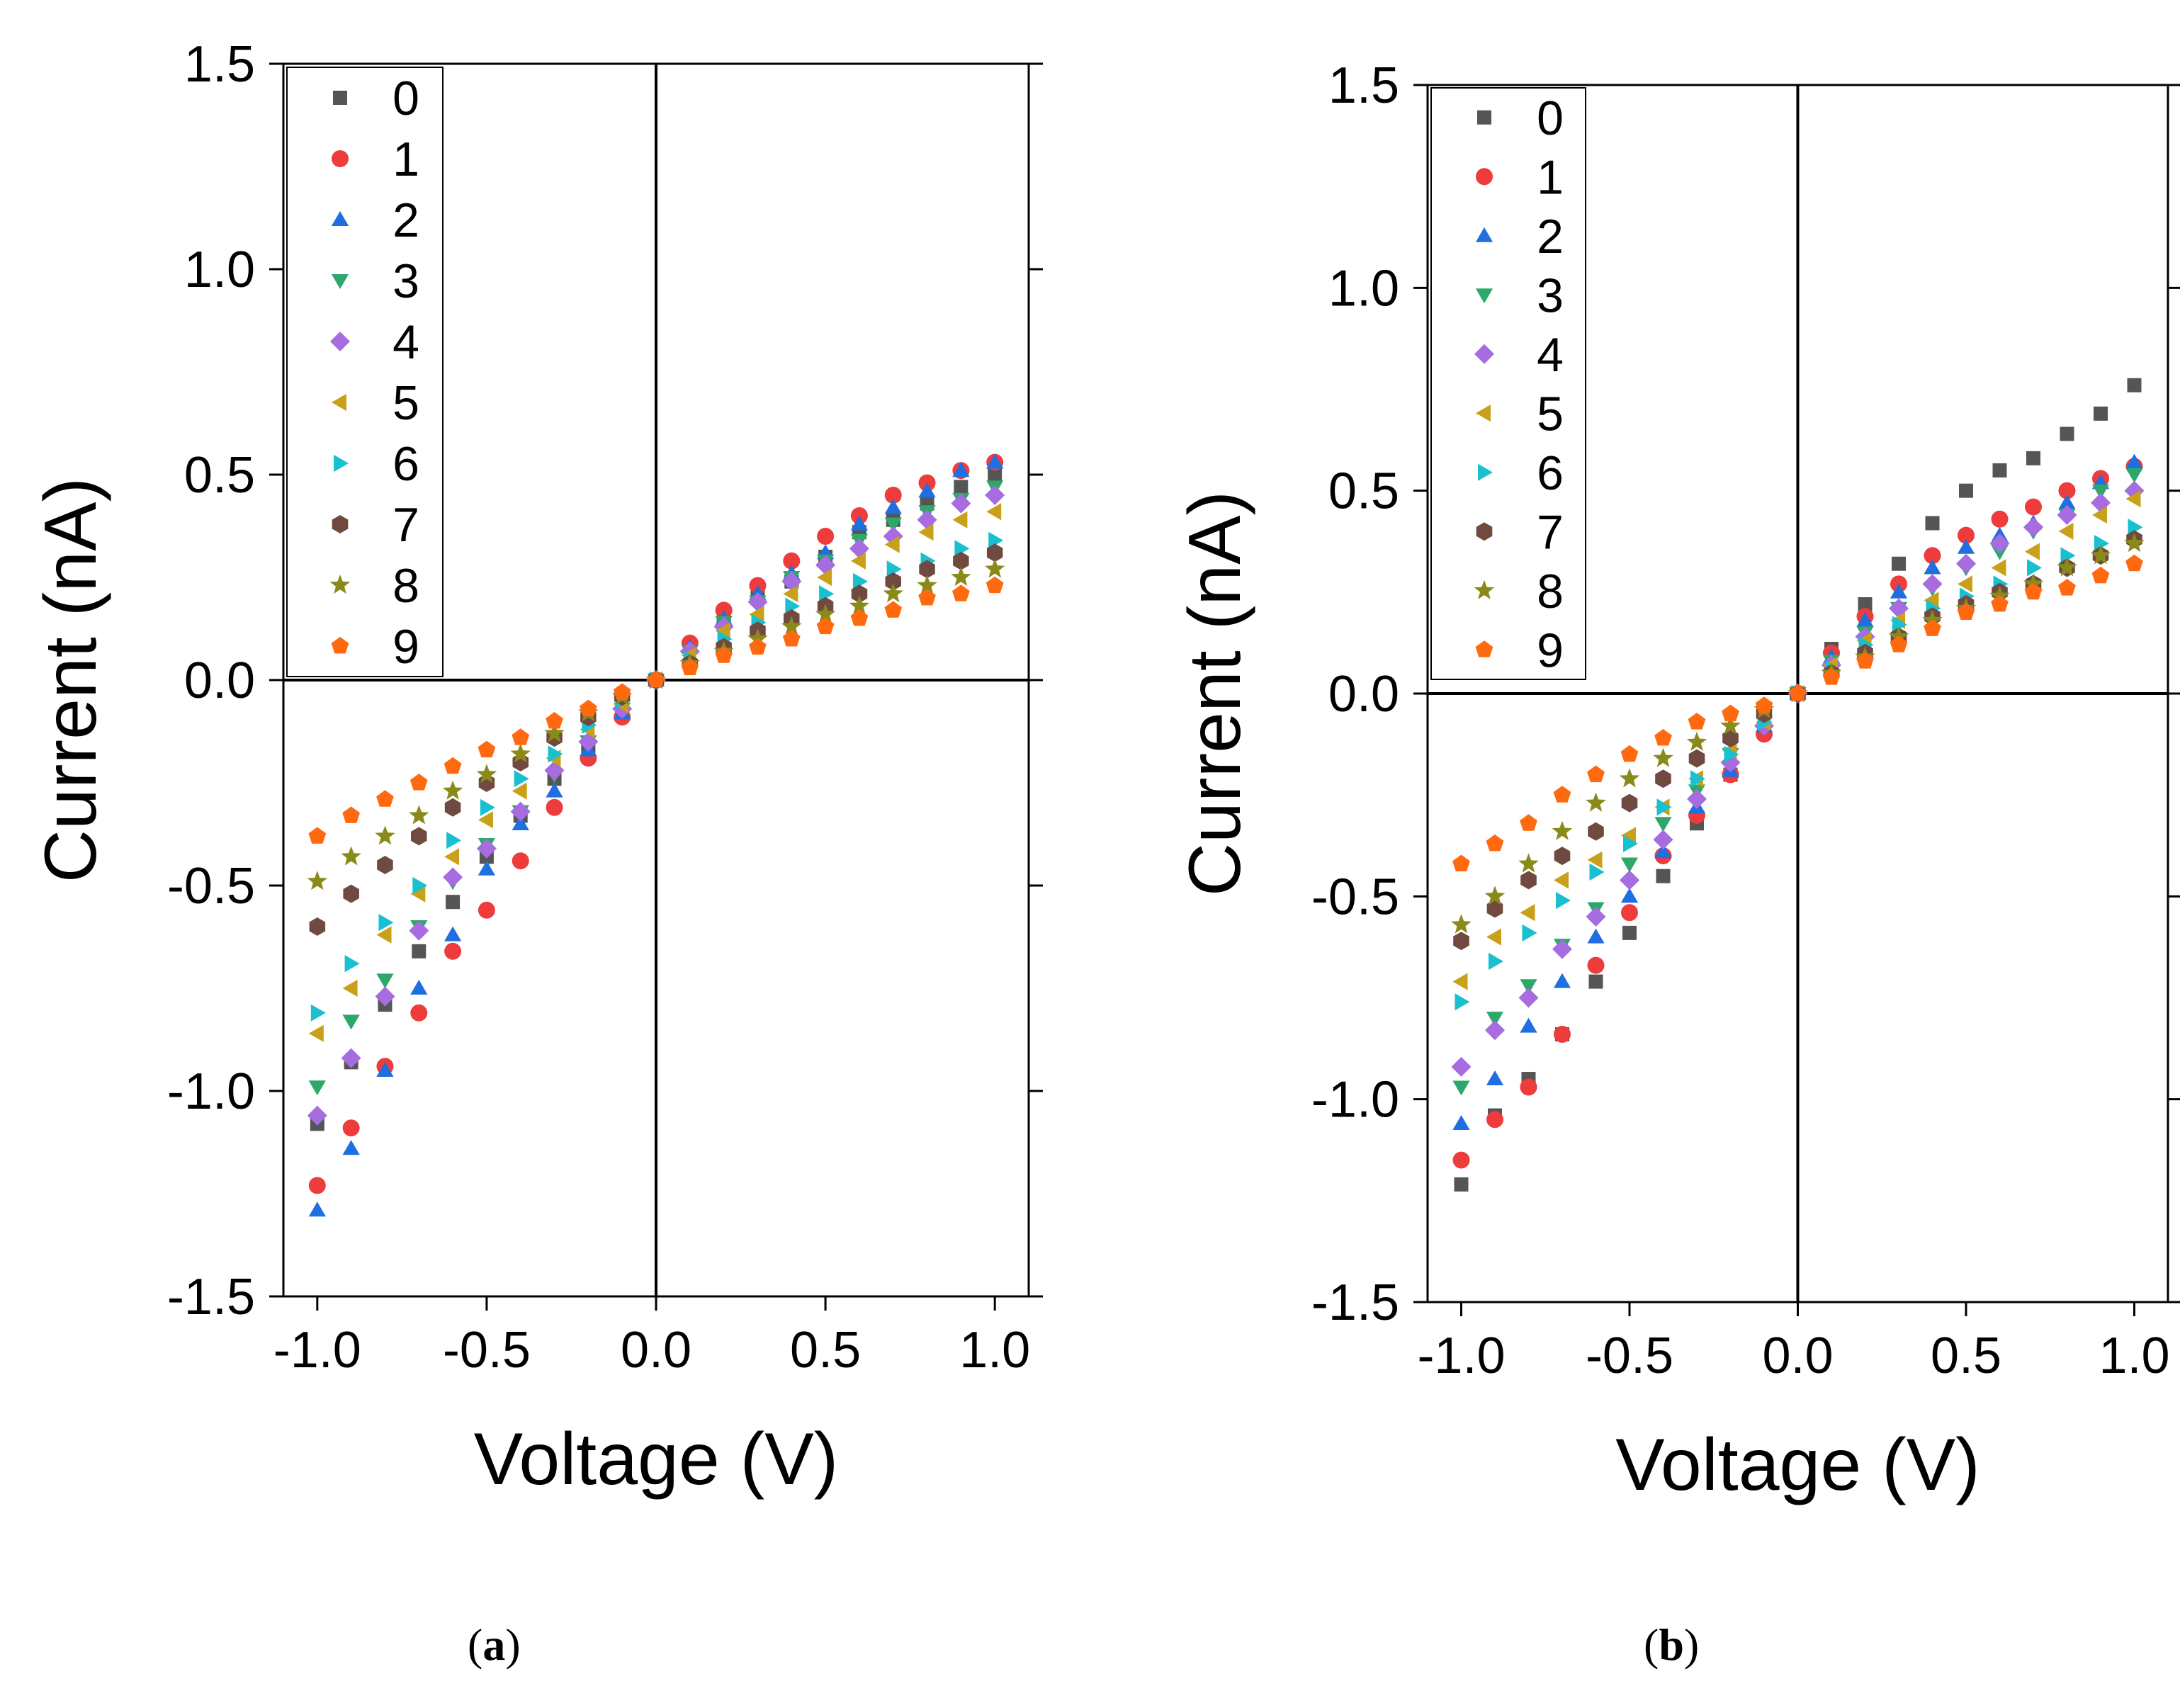  Describe the element at coordinates (1486, 472) in the screenshot. I see `legend-marker-6-b` at that location.